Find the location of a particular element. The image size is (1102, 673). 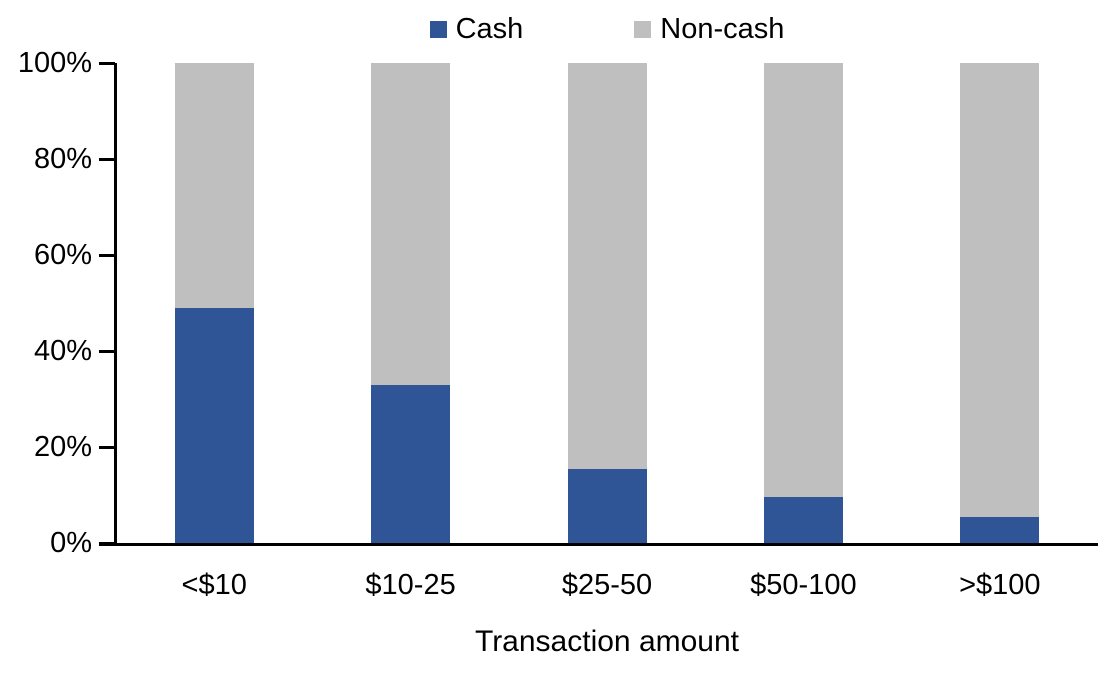

y-tick-label: 80% is located at coordinates (62, 159).